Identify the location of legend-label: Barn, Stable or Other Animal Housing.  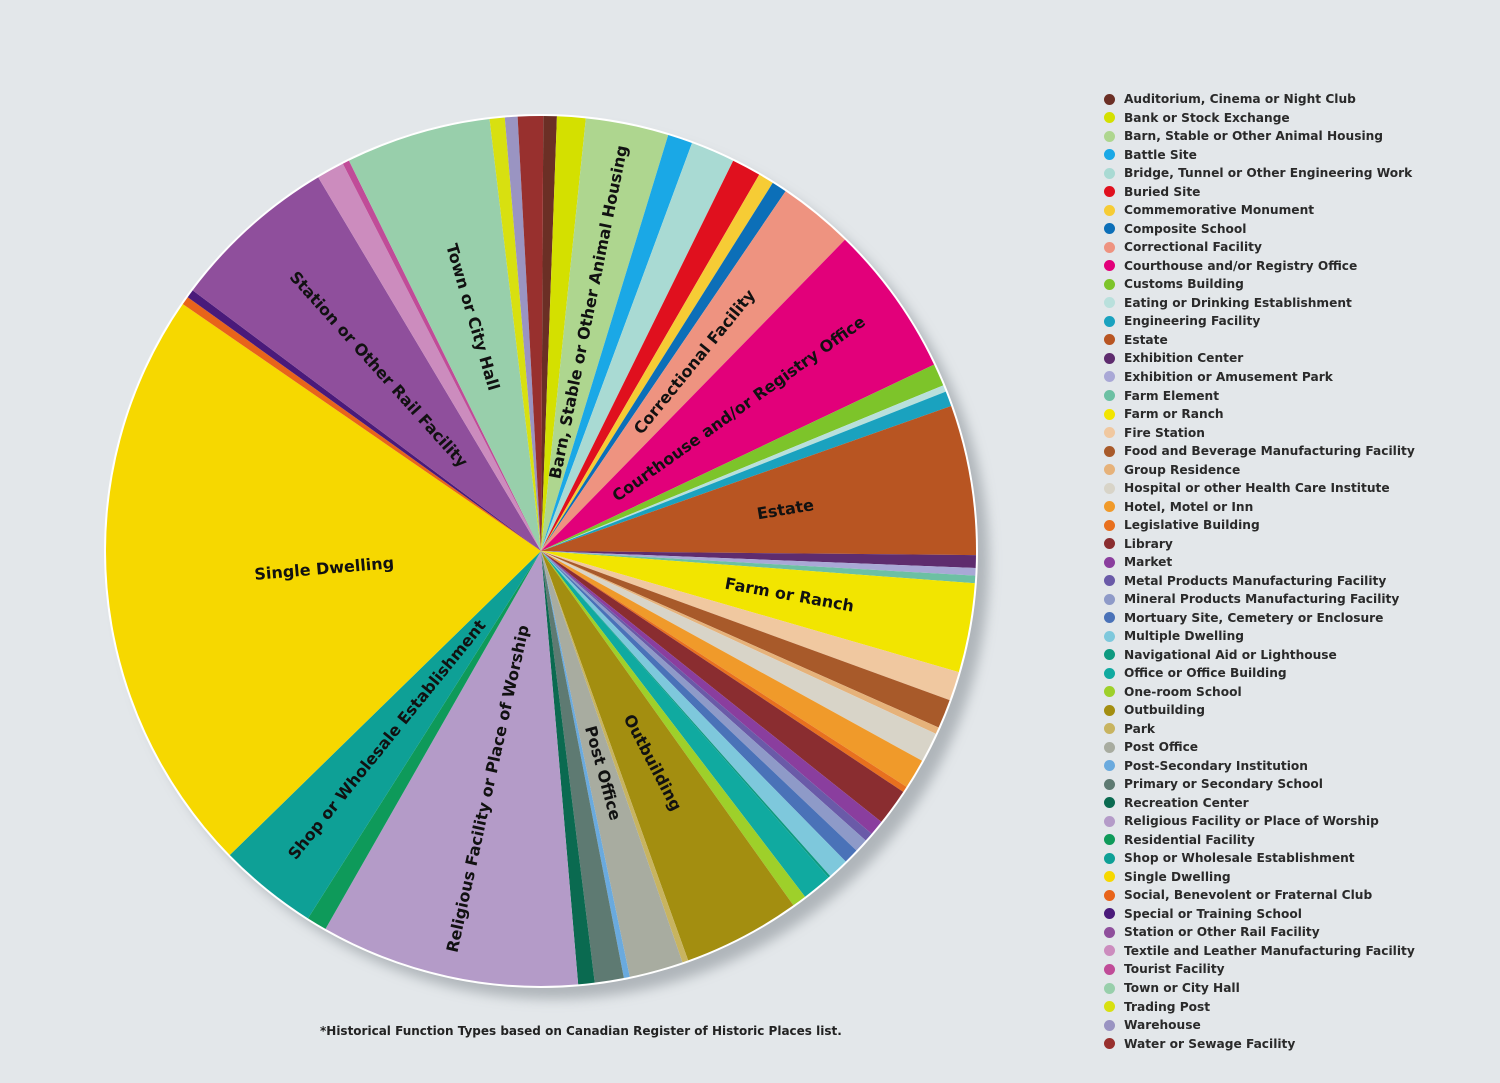
(1254, 136).